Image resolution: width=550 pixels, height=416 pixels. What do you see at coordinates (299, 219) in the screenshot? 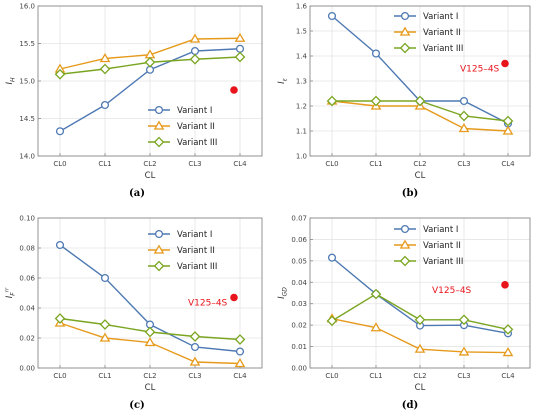
I see `y-tick-label: 0.07` at bounding box center [299, 219].